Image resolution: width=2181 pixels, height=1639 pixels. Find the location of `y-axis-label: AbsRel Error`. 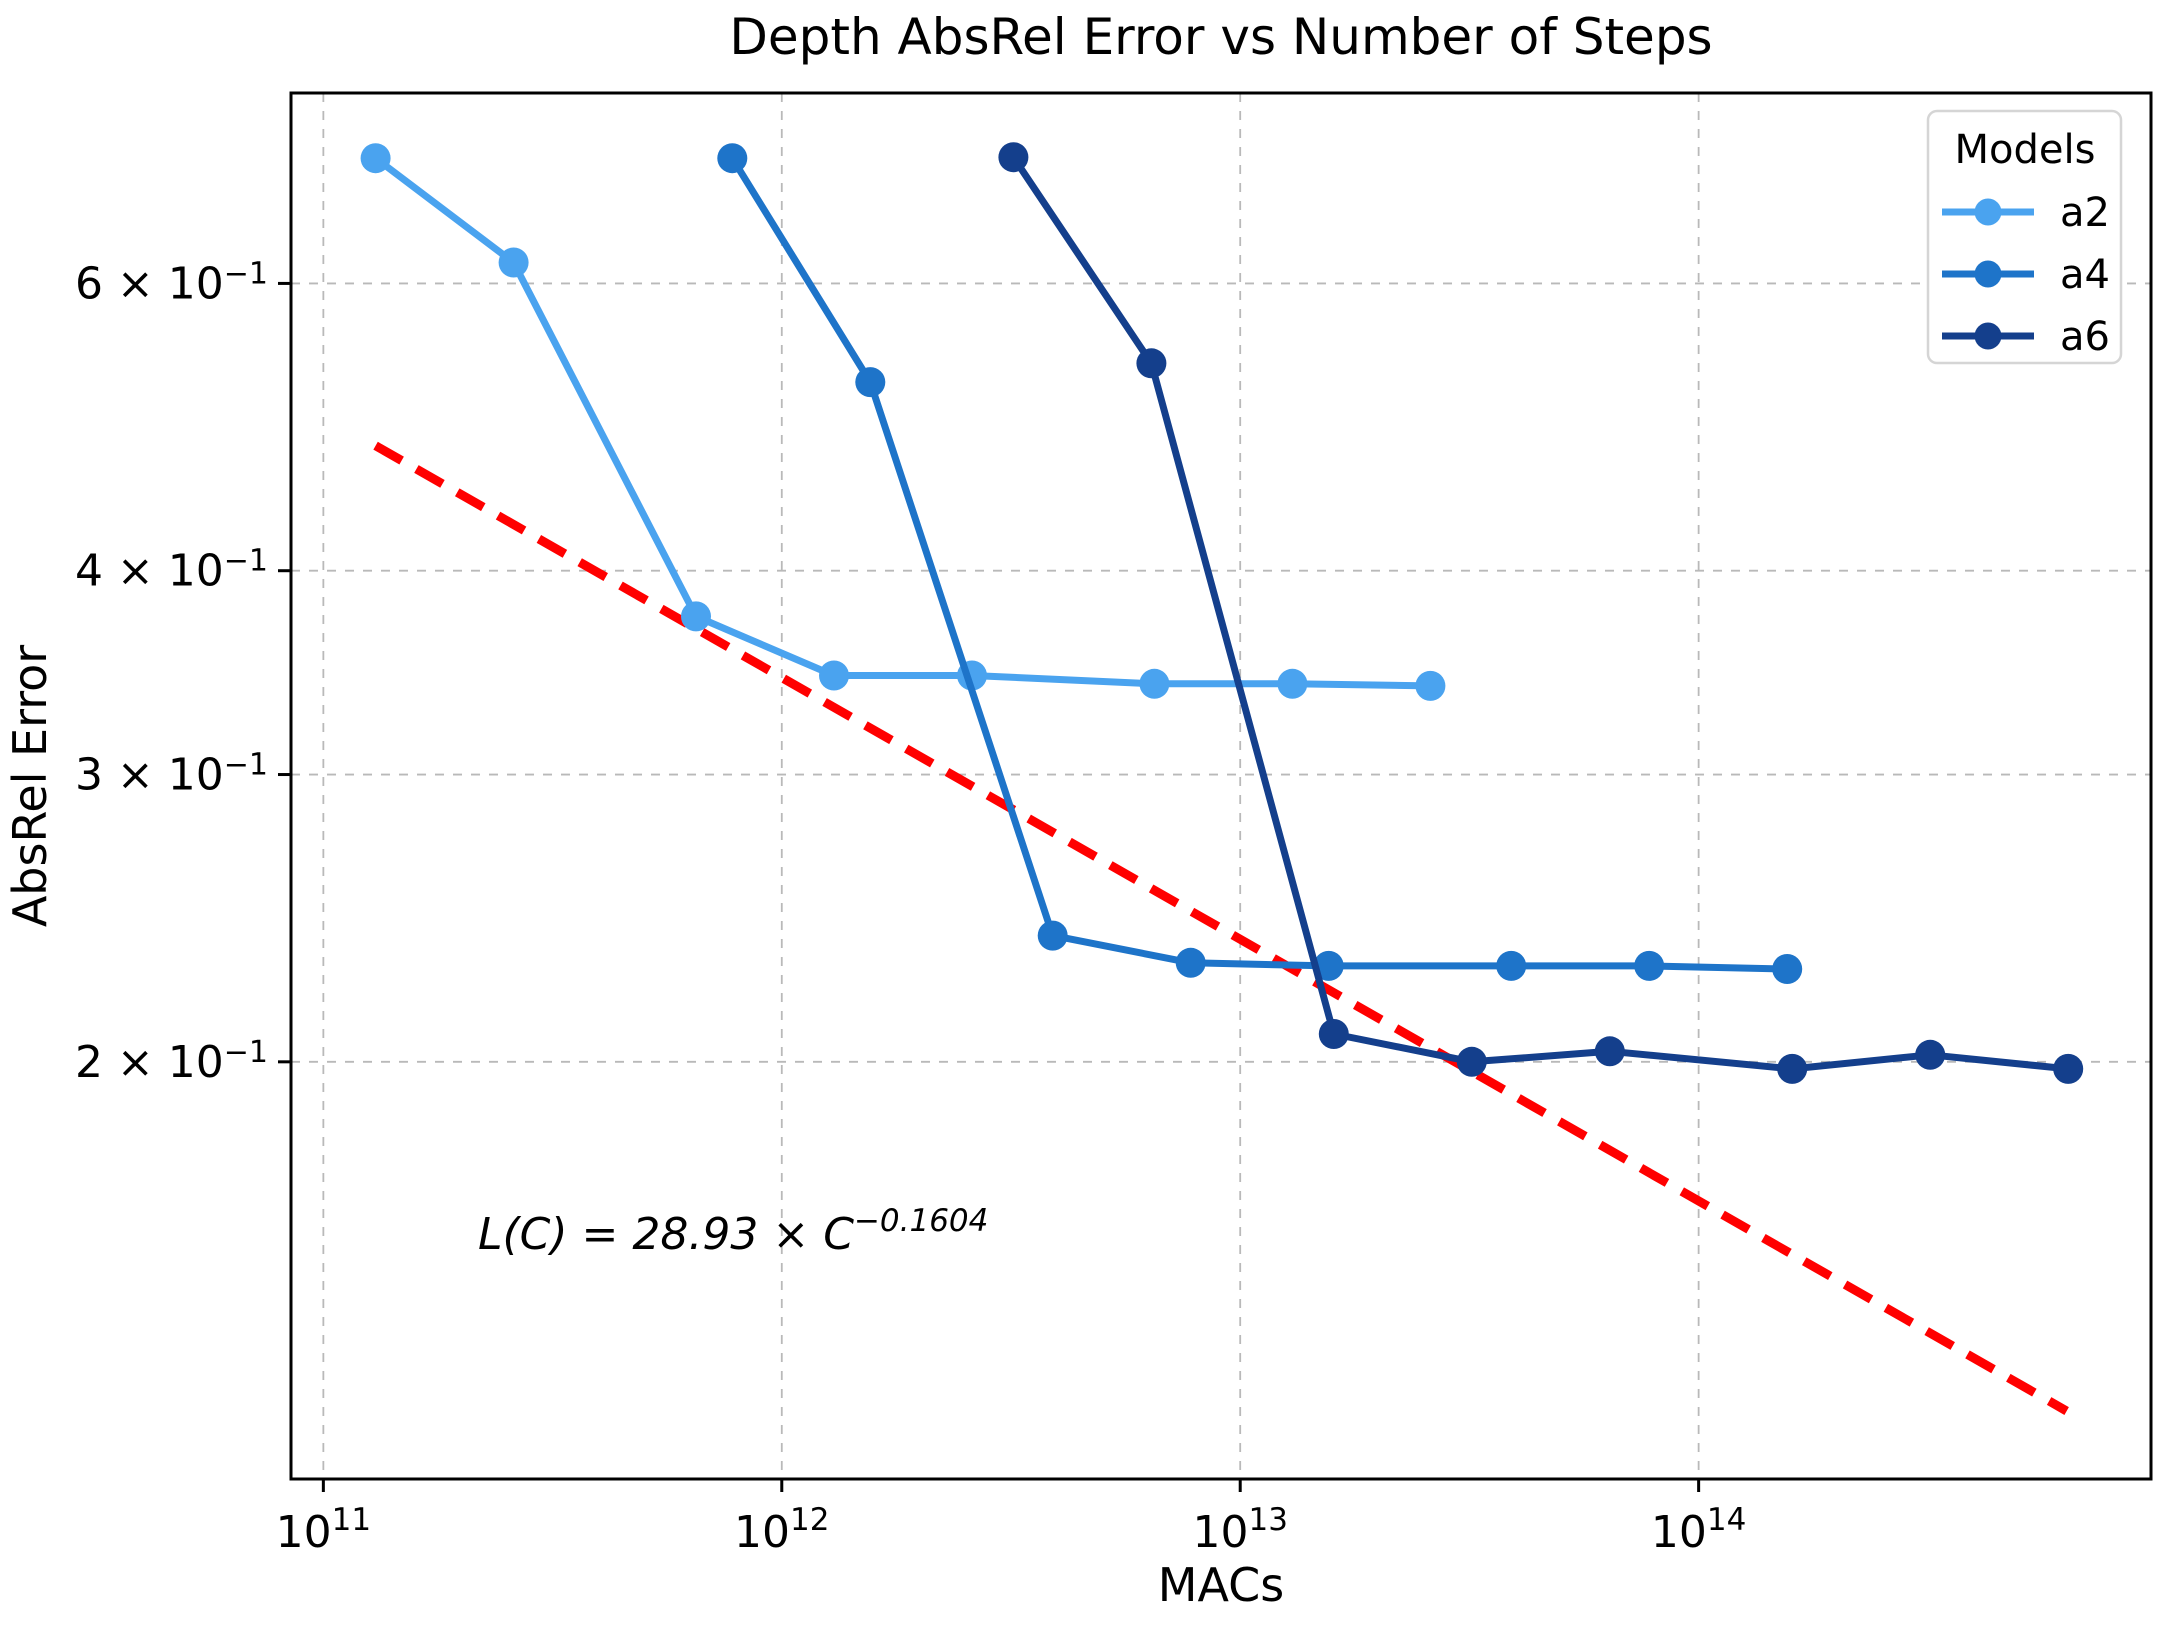

y-axis-label: AbsRel Error is located at coordinates (30, 786).